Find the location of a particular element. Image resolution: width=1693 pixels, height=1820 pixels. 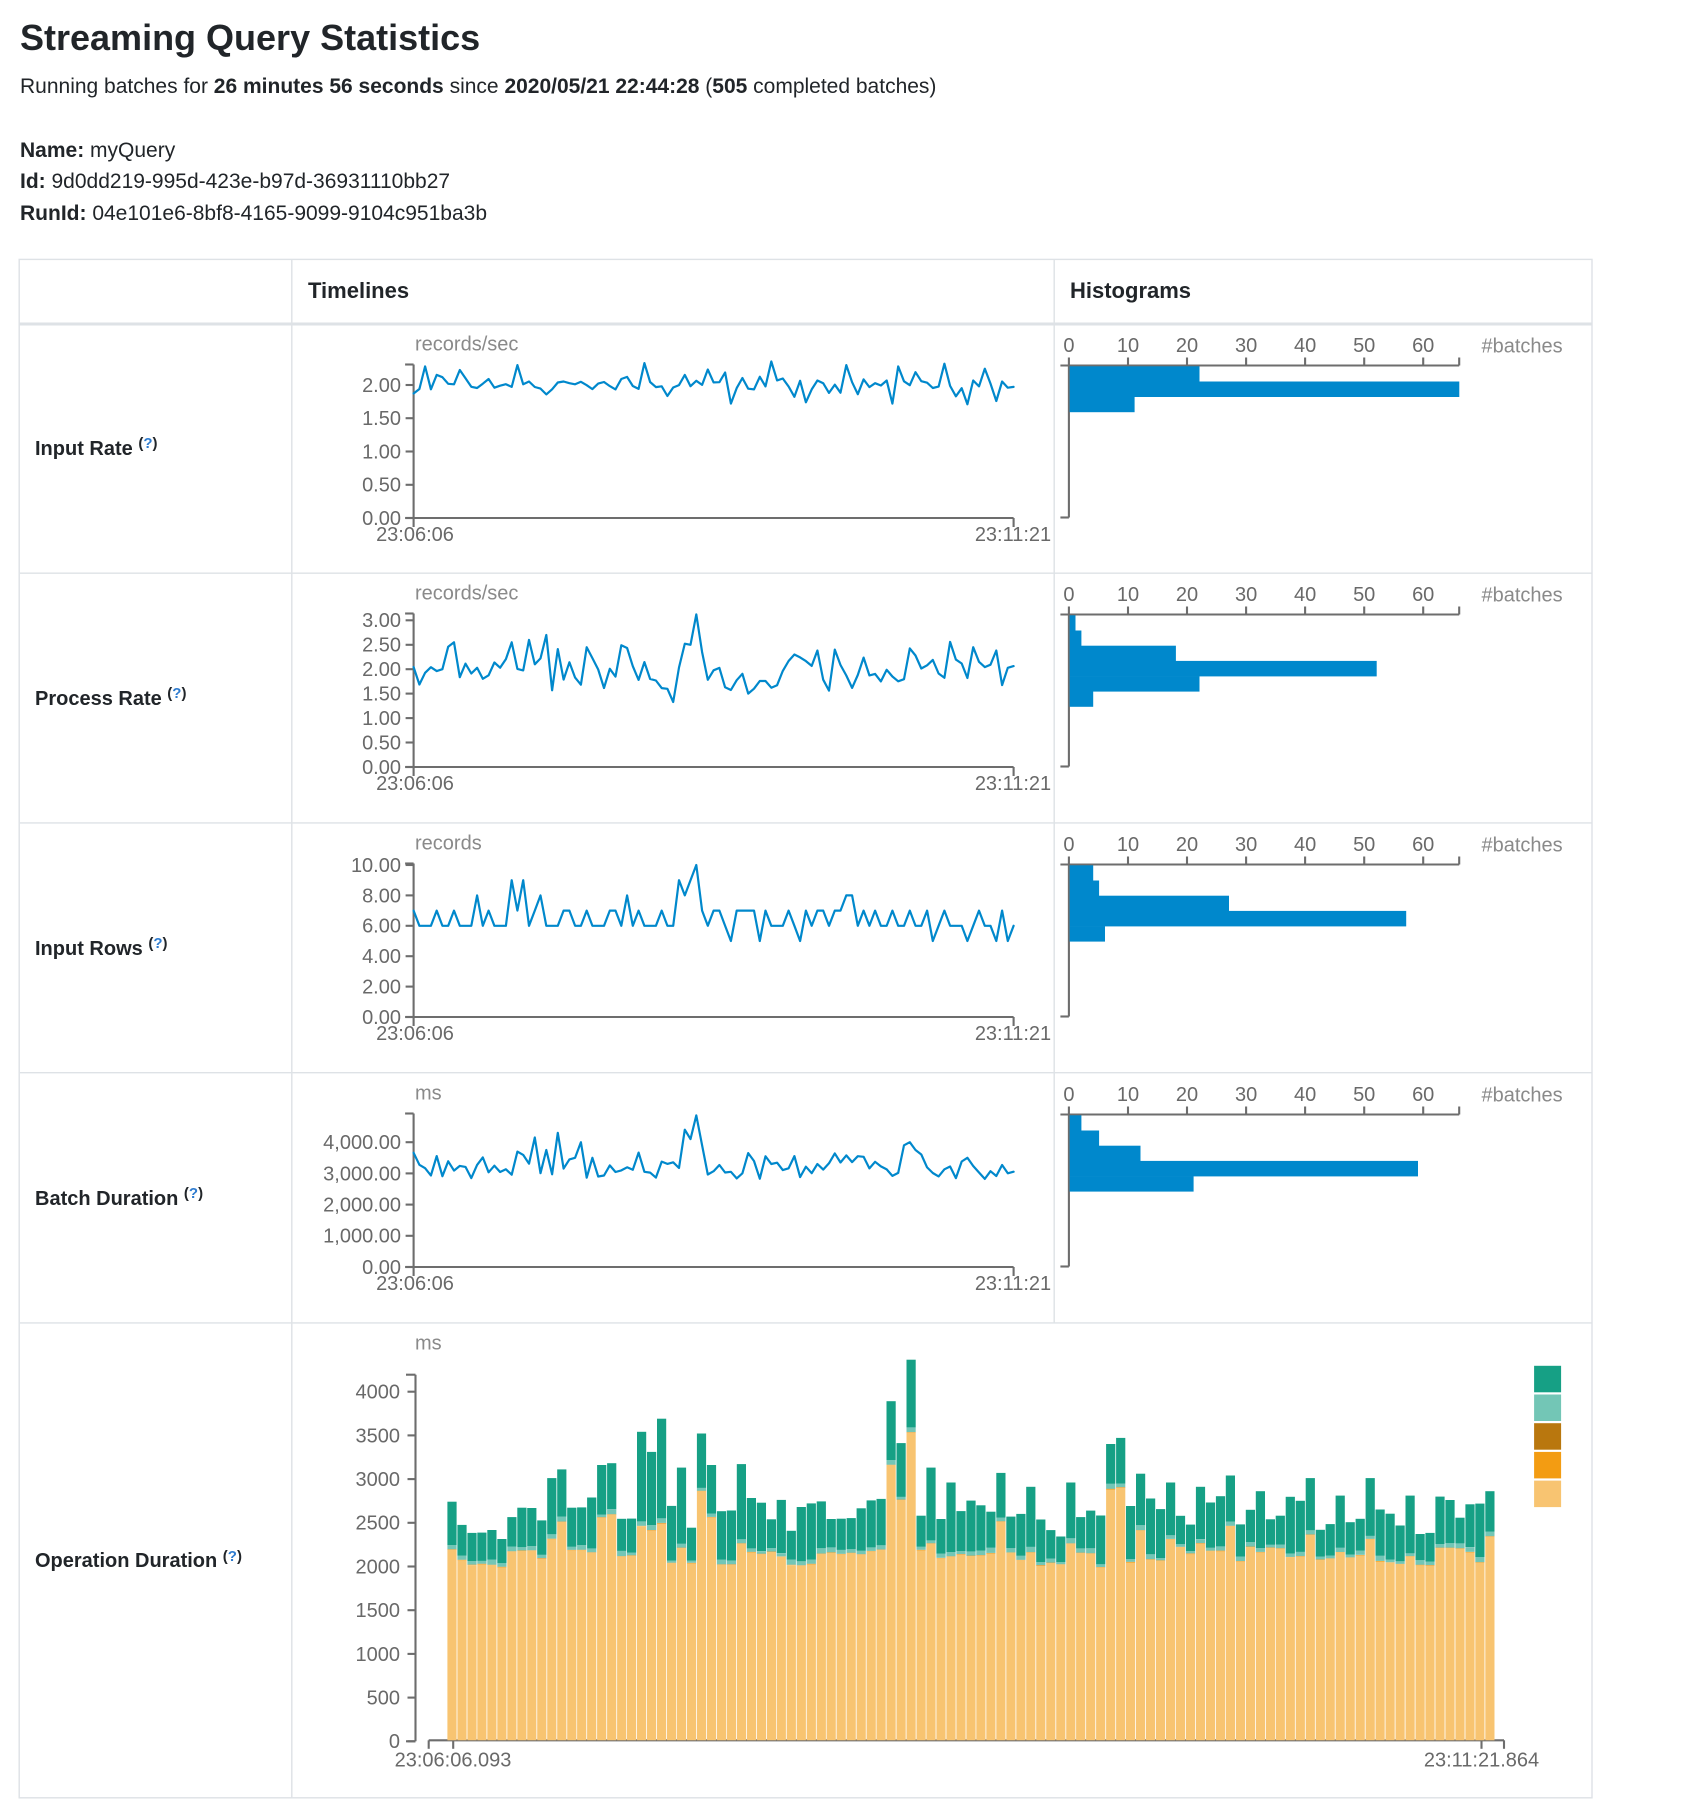

svg-text: 2.50 is located at coordinates (381, 646).